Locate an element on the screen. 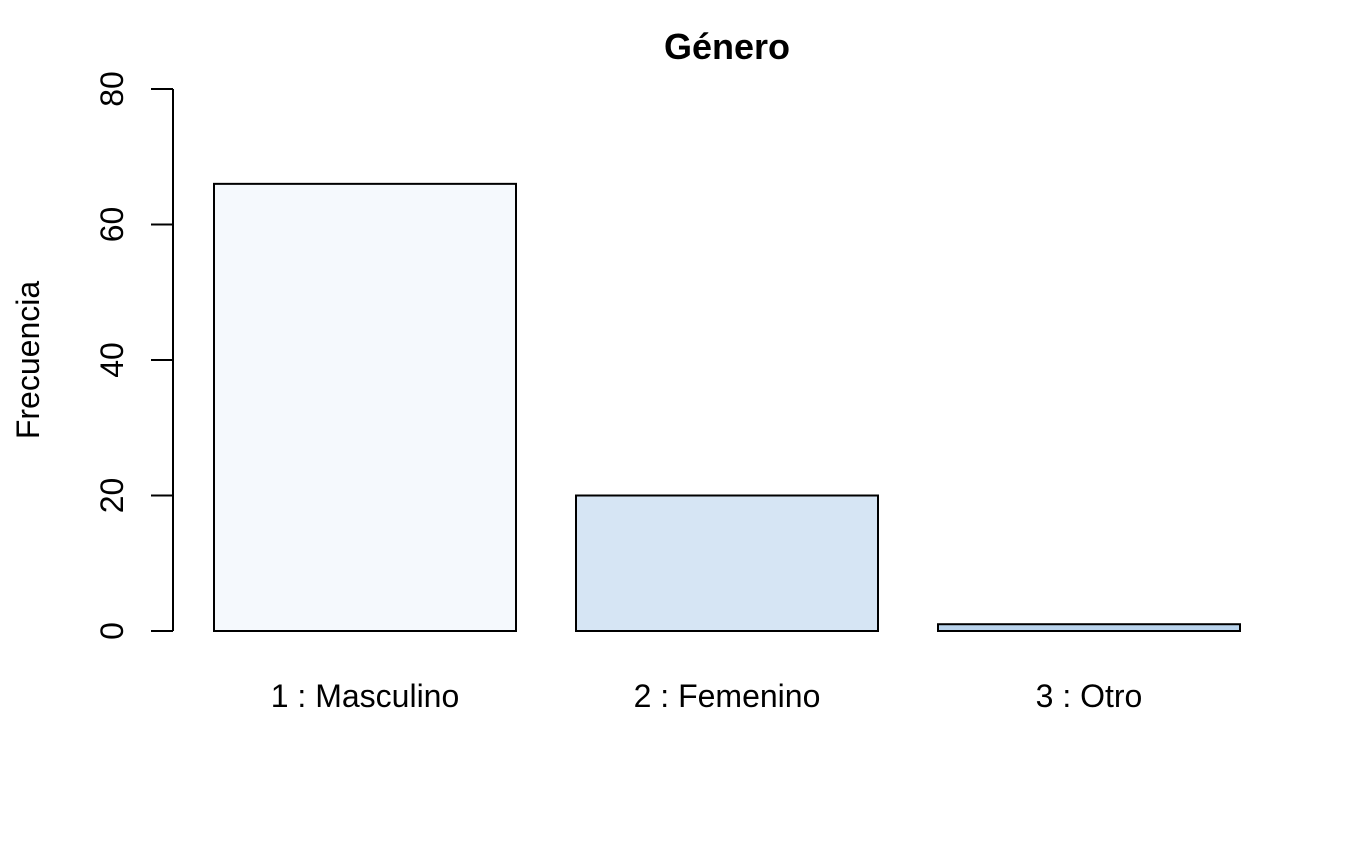 This screenshot has width=1370, height=847. x-category-label: 2 : Femenino is located at coordinates (727, 696).